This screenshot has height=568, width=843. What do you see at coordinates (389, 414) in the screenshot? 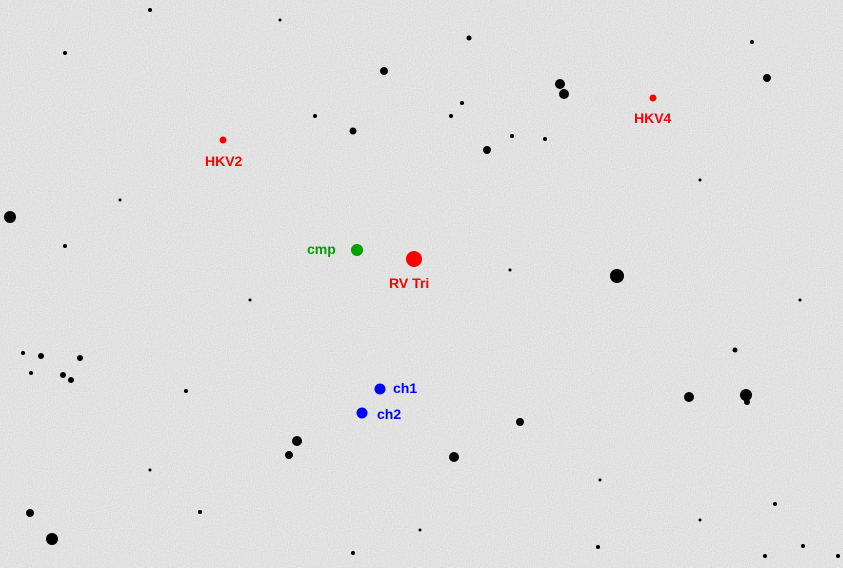
I see `marker-ch2-label: ch2` at bounding box center [389, 414].